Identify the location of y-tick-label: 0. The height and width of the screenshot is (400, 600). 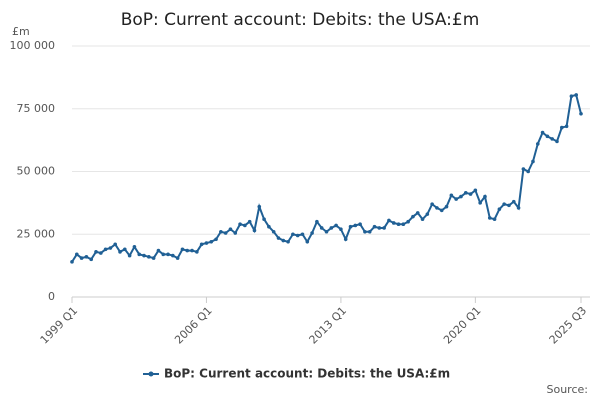
(51, 296).